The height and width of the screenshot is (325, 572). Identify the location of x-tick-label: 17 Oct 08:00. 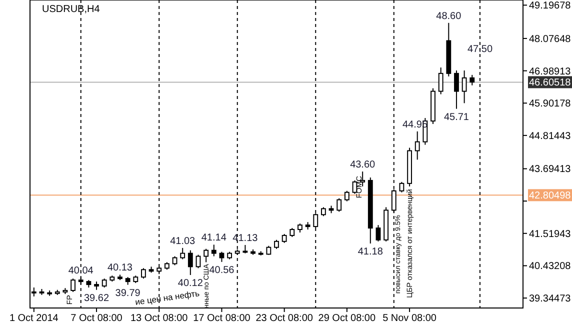
(222, 318).